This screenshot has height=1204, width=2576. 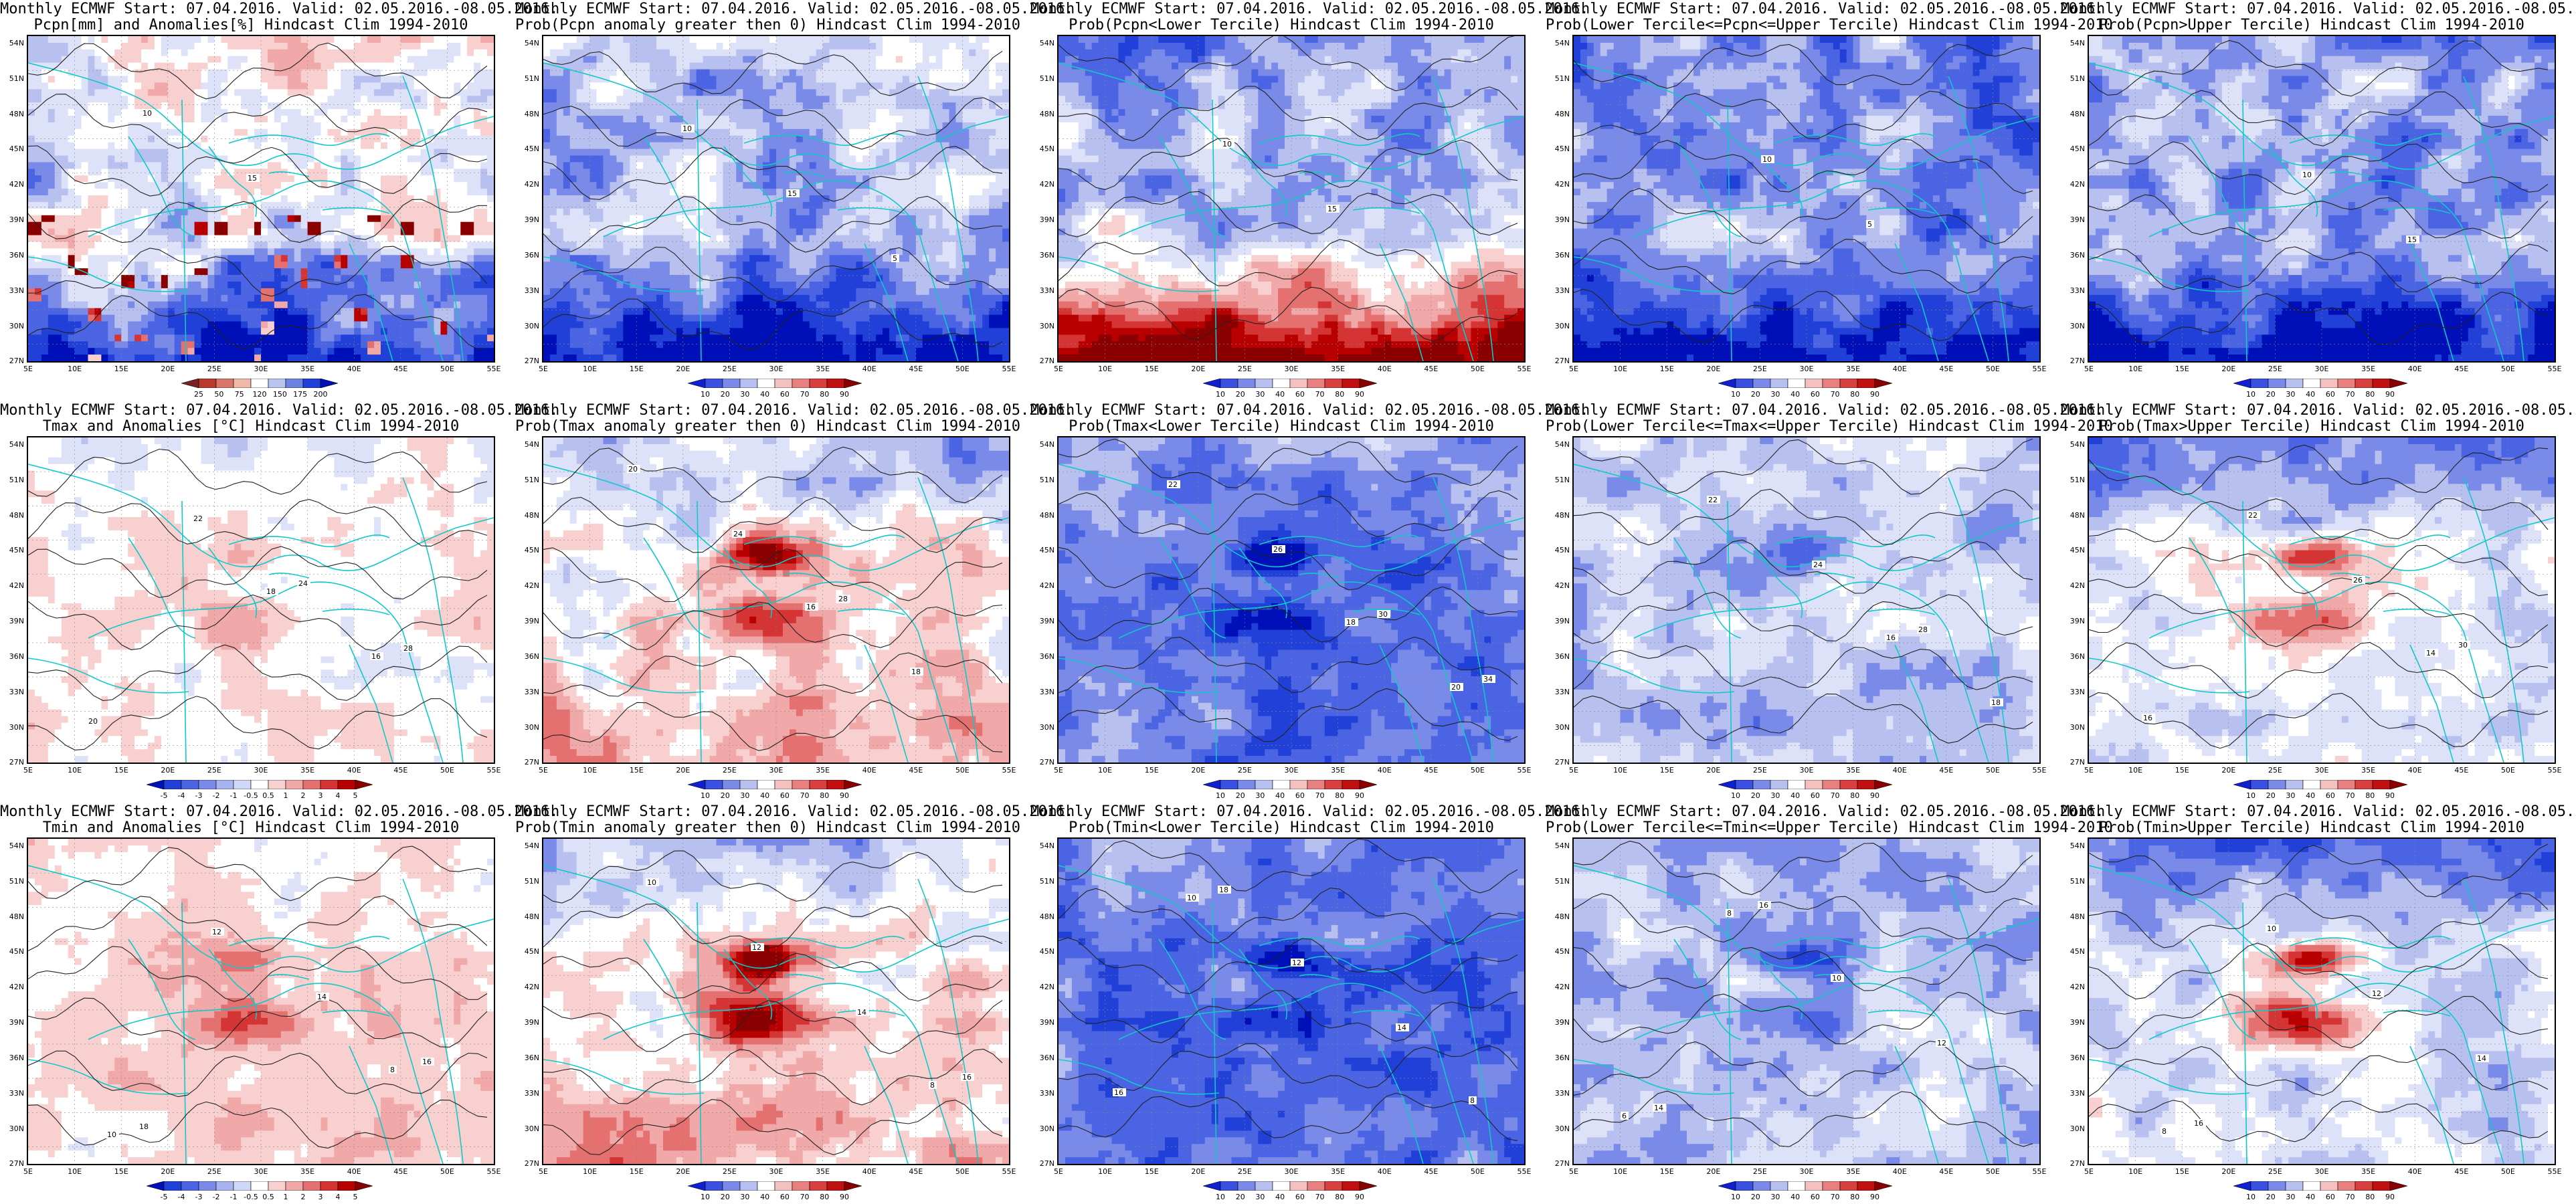 What do you see at coordinates (1291, 600) in the screenshot?
I see `map-canvas: 18 20 22 26 30 34` at bounding box center [1291, 600].